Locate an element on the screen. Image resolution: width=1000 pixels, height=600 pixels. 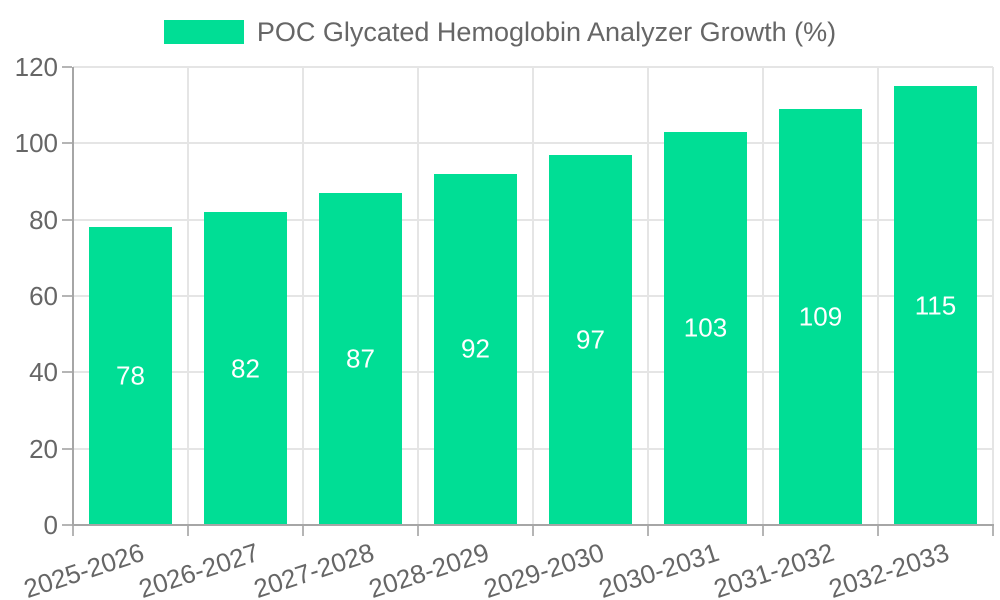
x-tick-label: 2027-2028 is located at coordinates (314, 568).